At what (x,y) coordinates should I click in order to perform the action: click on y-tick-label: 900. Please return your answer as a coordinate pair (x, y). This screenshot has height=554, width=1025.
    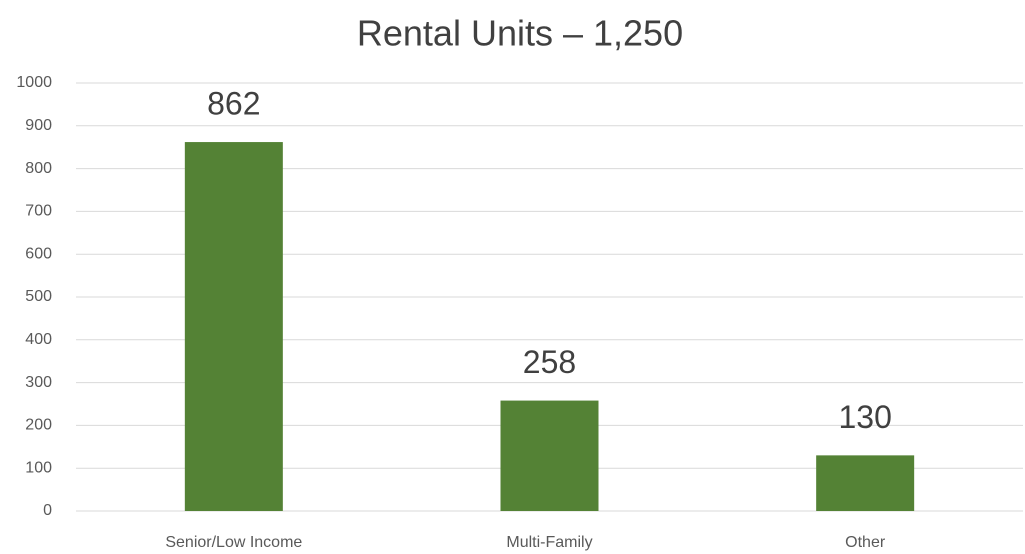
    Looking at the image, I should click on (38, 125).